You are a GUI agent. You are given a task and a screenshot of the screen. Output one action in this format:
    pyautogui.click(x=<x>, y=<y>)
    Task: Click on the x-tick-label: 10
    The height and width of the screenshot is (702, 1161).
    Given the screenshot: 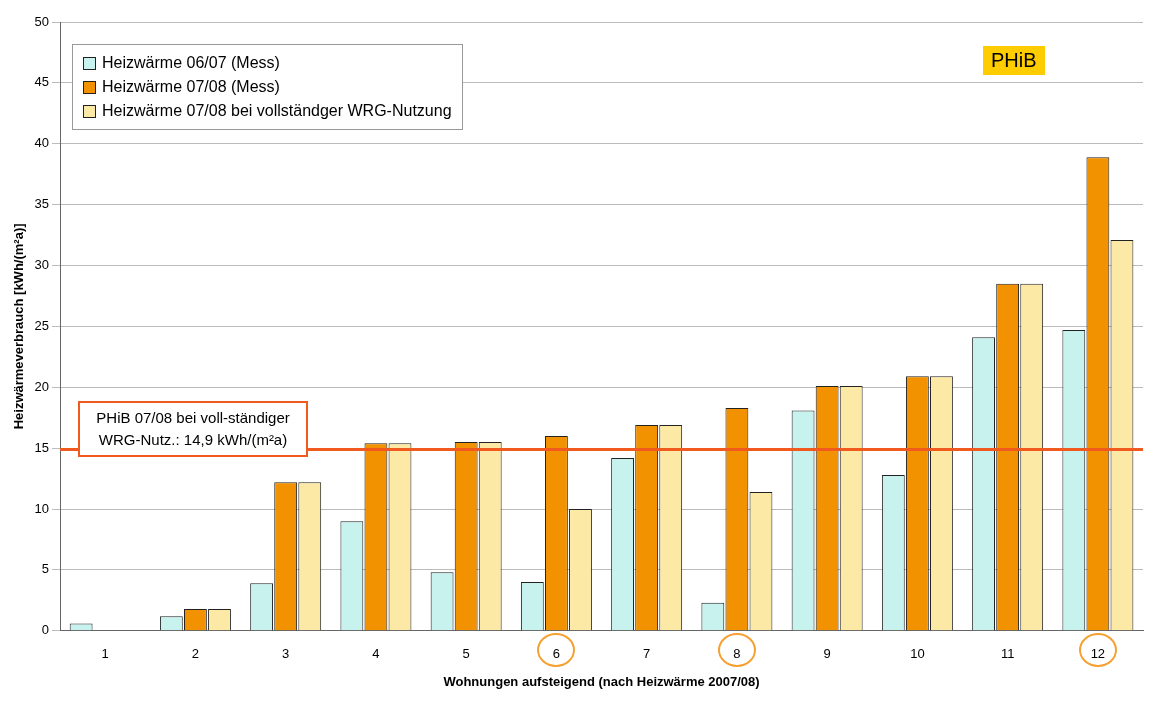 What is the action you would take?
    pyautogui.click(x=917, y=654)
    